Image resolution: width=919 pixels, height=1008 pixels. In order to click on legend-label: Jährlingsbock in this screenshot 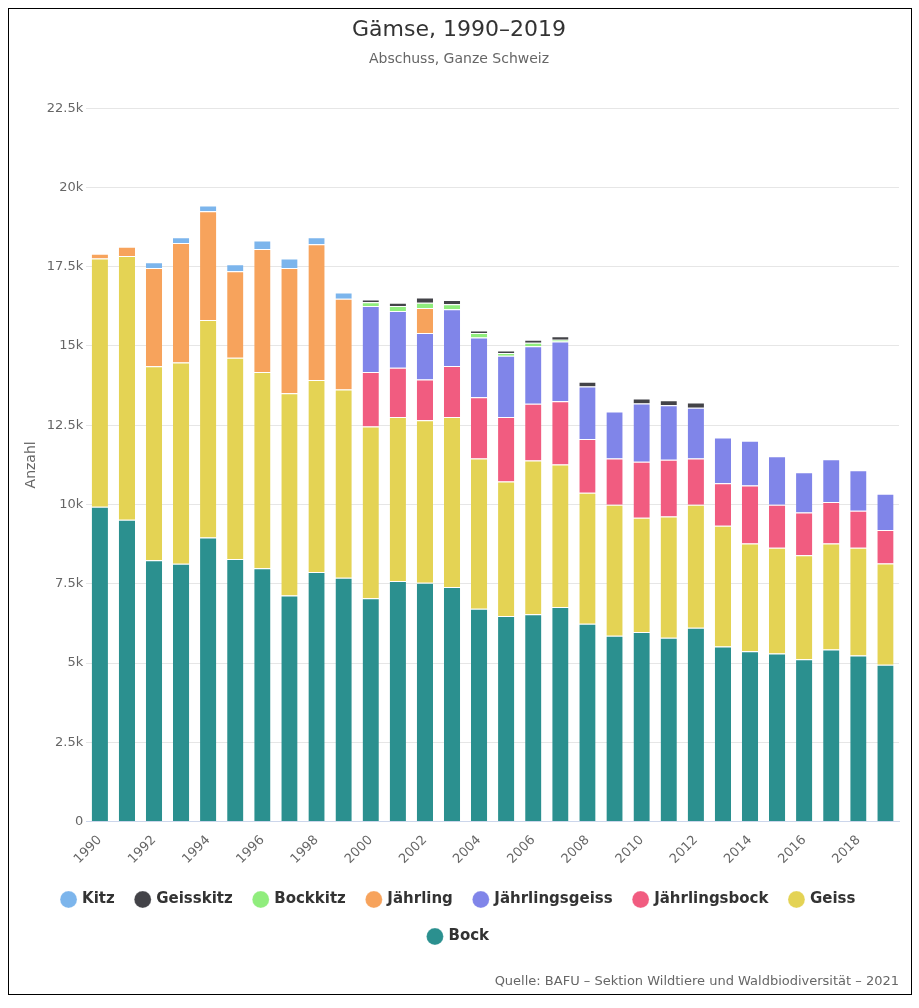, I will do `click(711, 898)`.